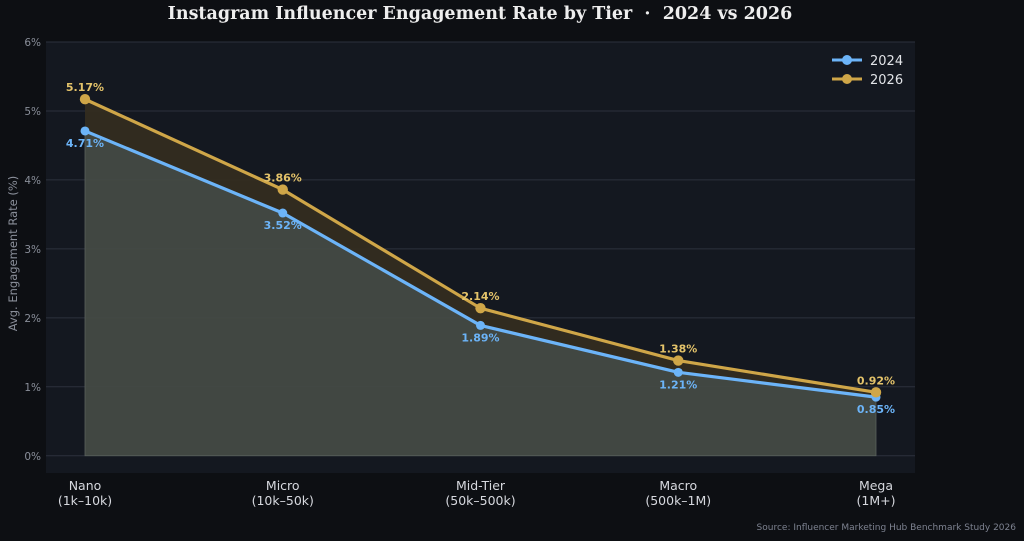 Image resolution: width=1024 pixels, height=541 pixels. What do you see at coordinates (283, 225) in the screenshot?
I see `data-label-2024: 3.52%` at bounding box center [283, 225].